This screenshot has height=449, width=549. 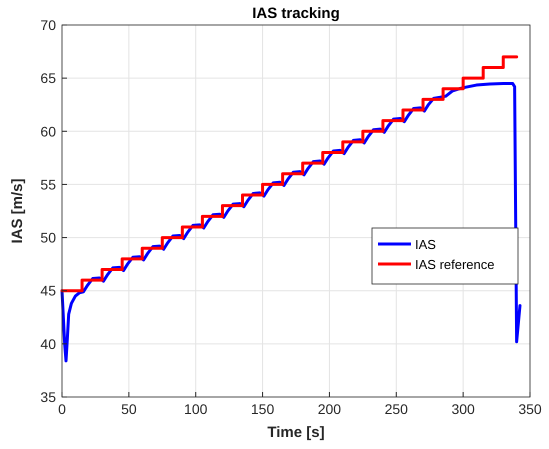 What do you see at coordinates (454, 264) in the screenshot?
I see `legend-label: IAS reference` at bounding box center [454, 264].